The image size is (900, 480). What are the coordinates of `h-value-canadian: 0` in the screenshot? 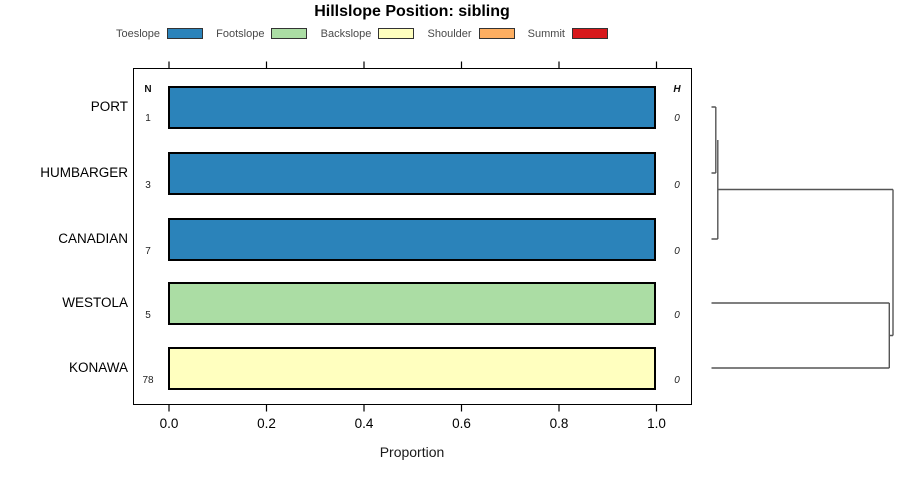 It's located at (677, 251).